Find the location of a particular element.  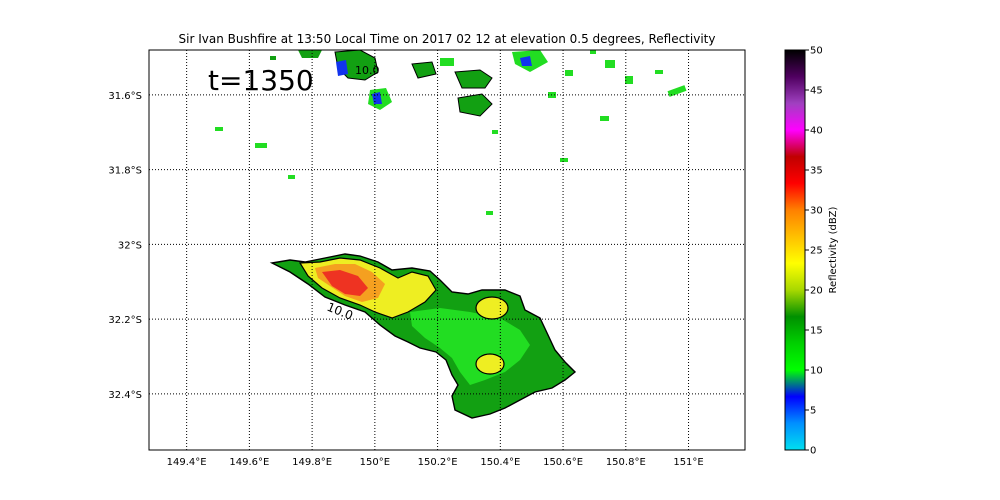

colorbar-tick-label: 35 is located at coordinates (816, 171).